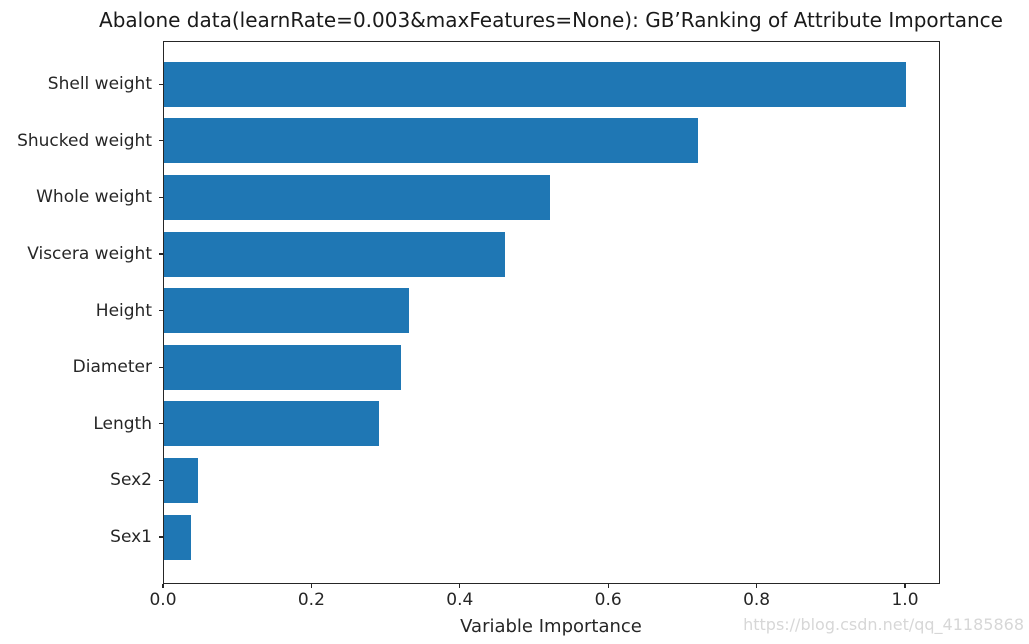 This screenshot has width=1029, height=644. What do you see at coordinates (84, 140) in the screenshot?
I see `y-tick-label-shucked-weight: Shucked weight` at bounding box center [84, 140].